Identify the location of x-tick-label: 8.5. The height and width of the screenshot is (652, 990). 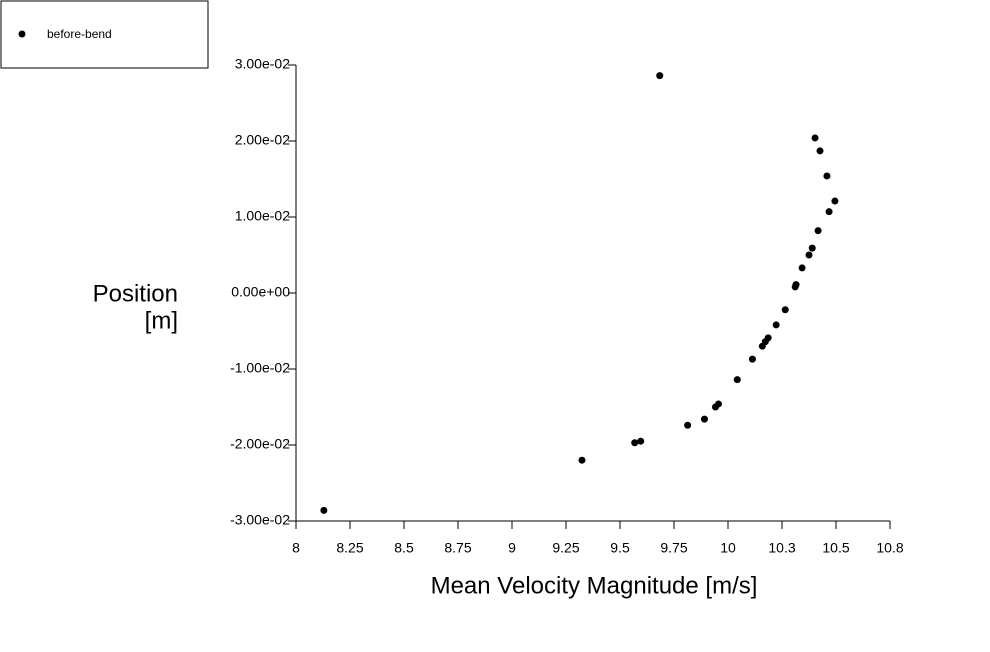
(404, 548).